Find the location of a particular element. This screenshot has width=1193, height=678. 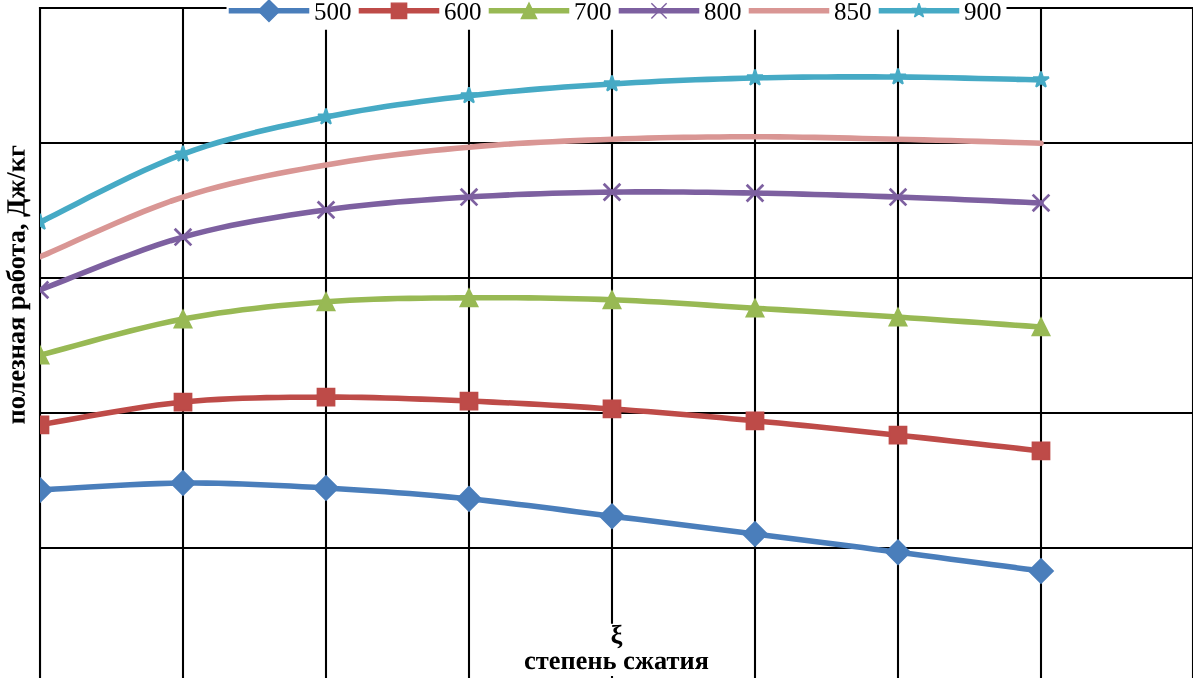

legend-label: 500 is located at coordinates (333, 11).